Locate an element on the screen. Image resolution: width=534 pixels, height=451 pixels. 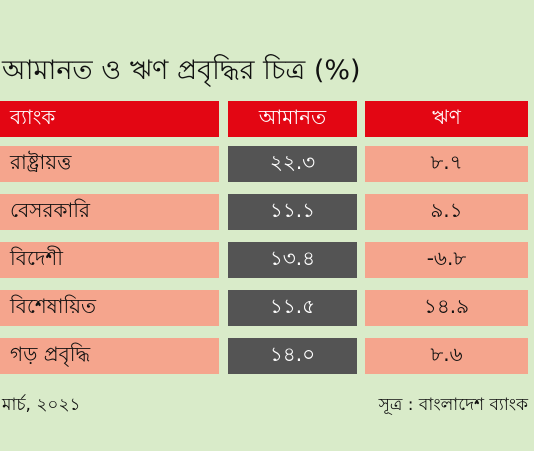
row-loan-value: ৮.৭ is located at coordinates (446, 164).